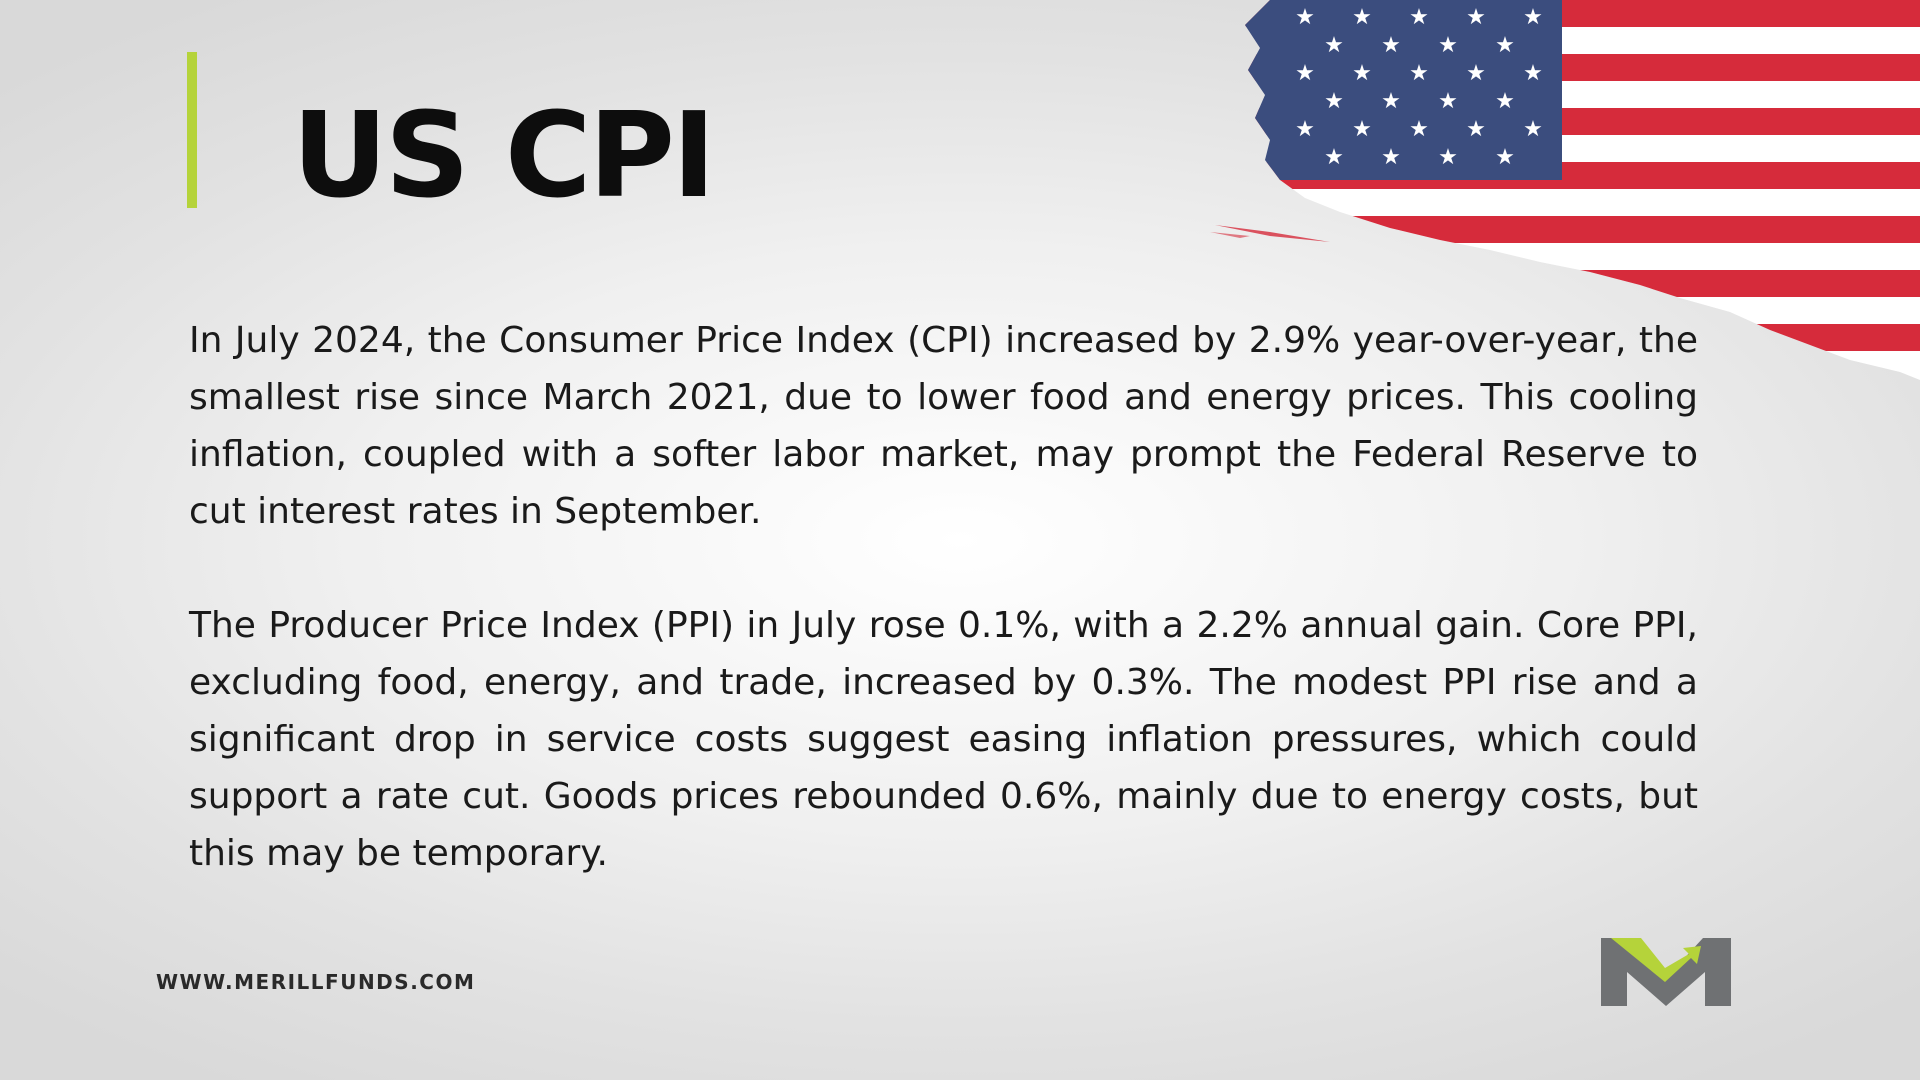 The width and height of the screenshot is (1920, 1080). What do you see at coordinates (316, 982) in the screenshot?
I see `website-link: WWW.MERILLFUNDS.COM` at bounding box center [316, 982].